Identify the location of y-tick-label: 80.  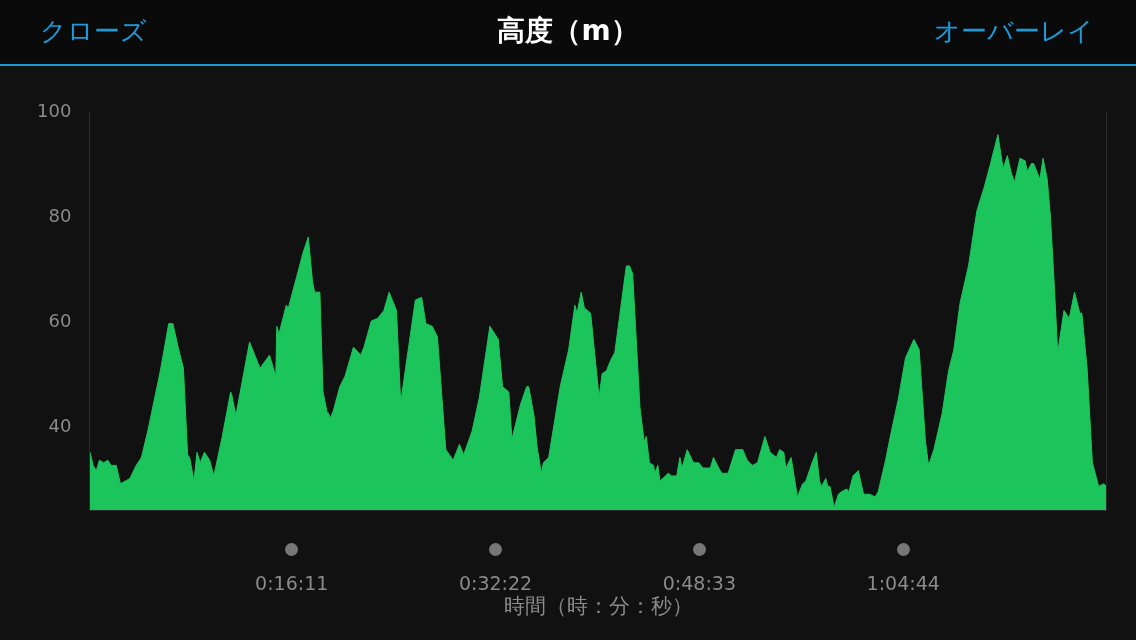
(60, 216).